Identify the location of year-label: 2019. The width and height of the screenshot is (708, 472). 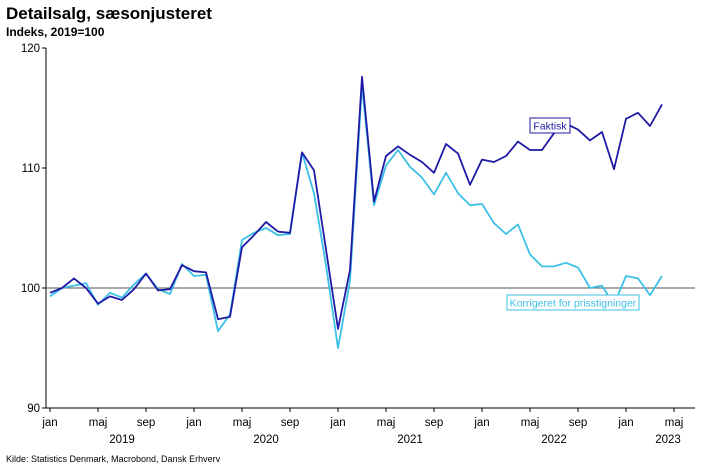
(122, 440).